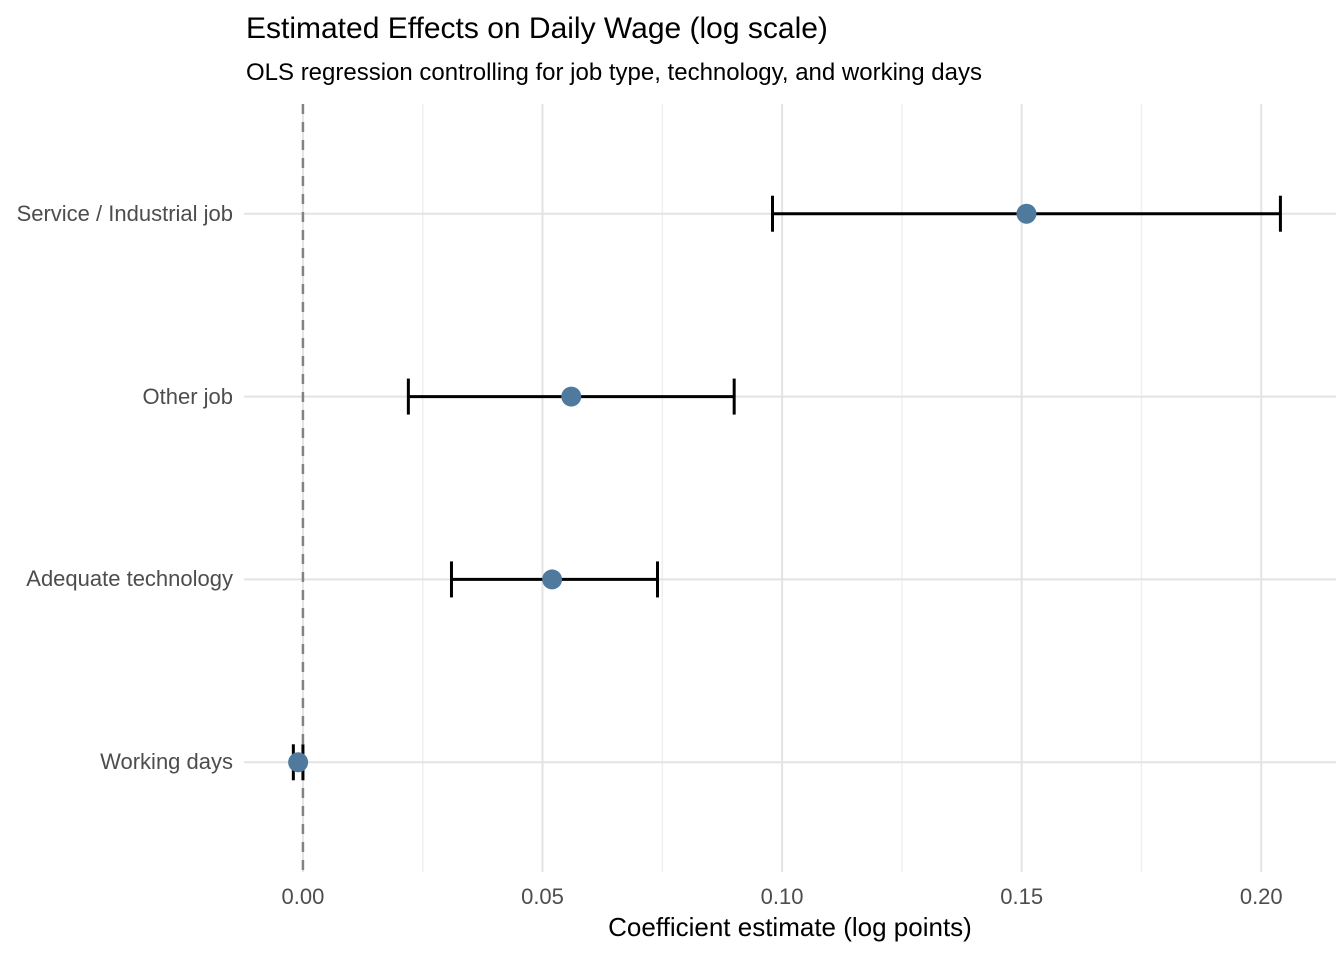 Image resolution: width=1344 pixels, height=960 pixels. What do you see at coordinates (129, 579) in the screenshot?
I see `y-axis-label: Adequate technology` at bounding box center [129, 579].